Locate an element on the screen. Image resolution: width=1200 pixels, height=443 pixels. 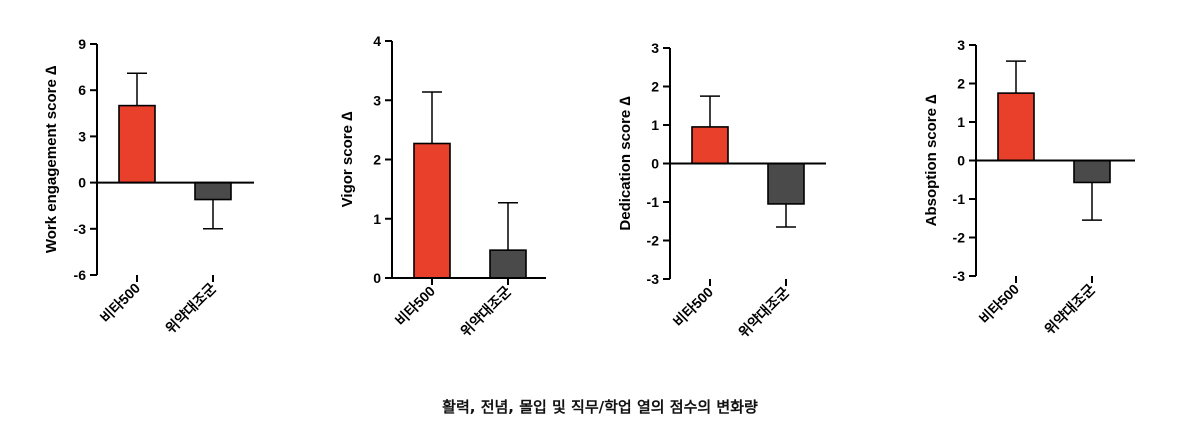
chart-panel-2: 0 1 2 3 4 비타500 위약대조군 Vigor score ∆ is located at coordinates (442, 186).